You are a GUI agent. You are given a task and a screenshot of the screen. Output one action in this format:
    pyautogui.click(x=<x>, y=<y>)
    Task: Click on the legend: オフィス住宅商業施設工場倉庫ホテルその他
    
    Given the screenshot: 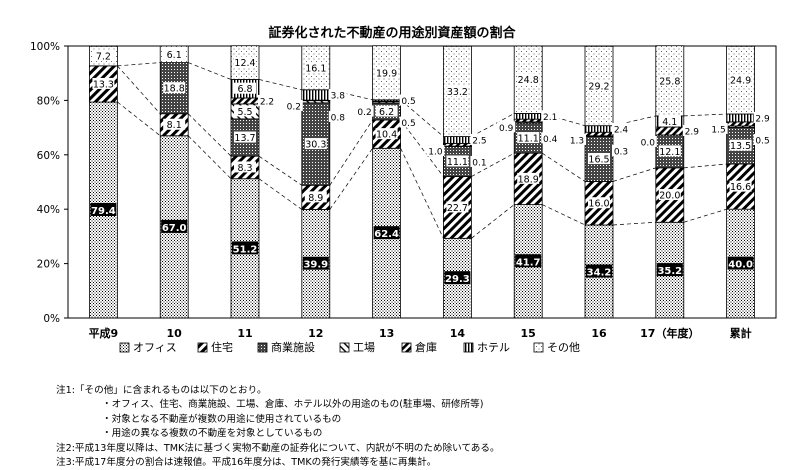 What is the action you would take?
    pyautogui.click(x=350, y=347)
    